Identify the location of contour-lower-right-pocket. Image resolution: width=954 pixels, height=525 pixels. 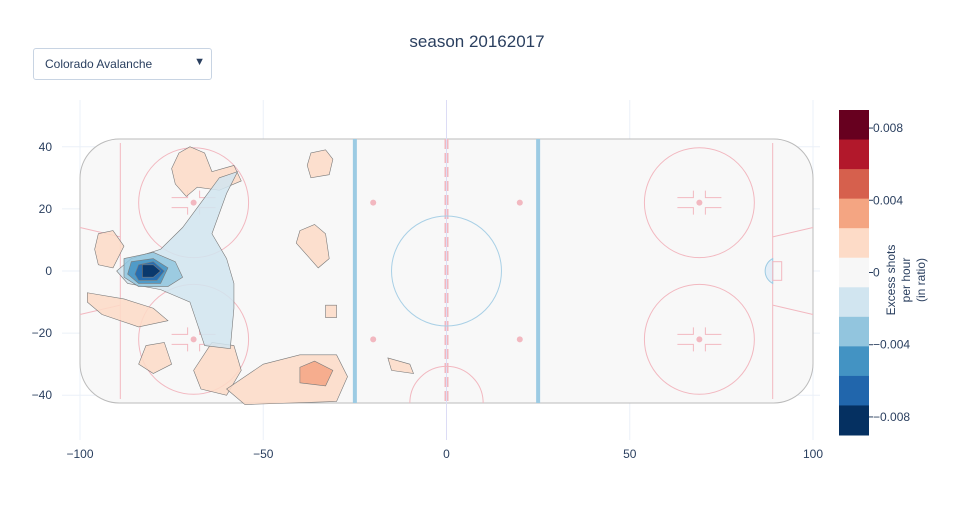
(316, 373).